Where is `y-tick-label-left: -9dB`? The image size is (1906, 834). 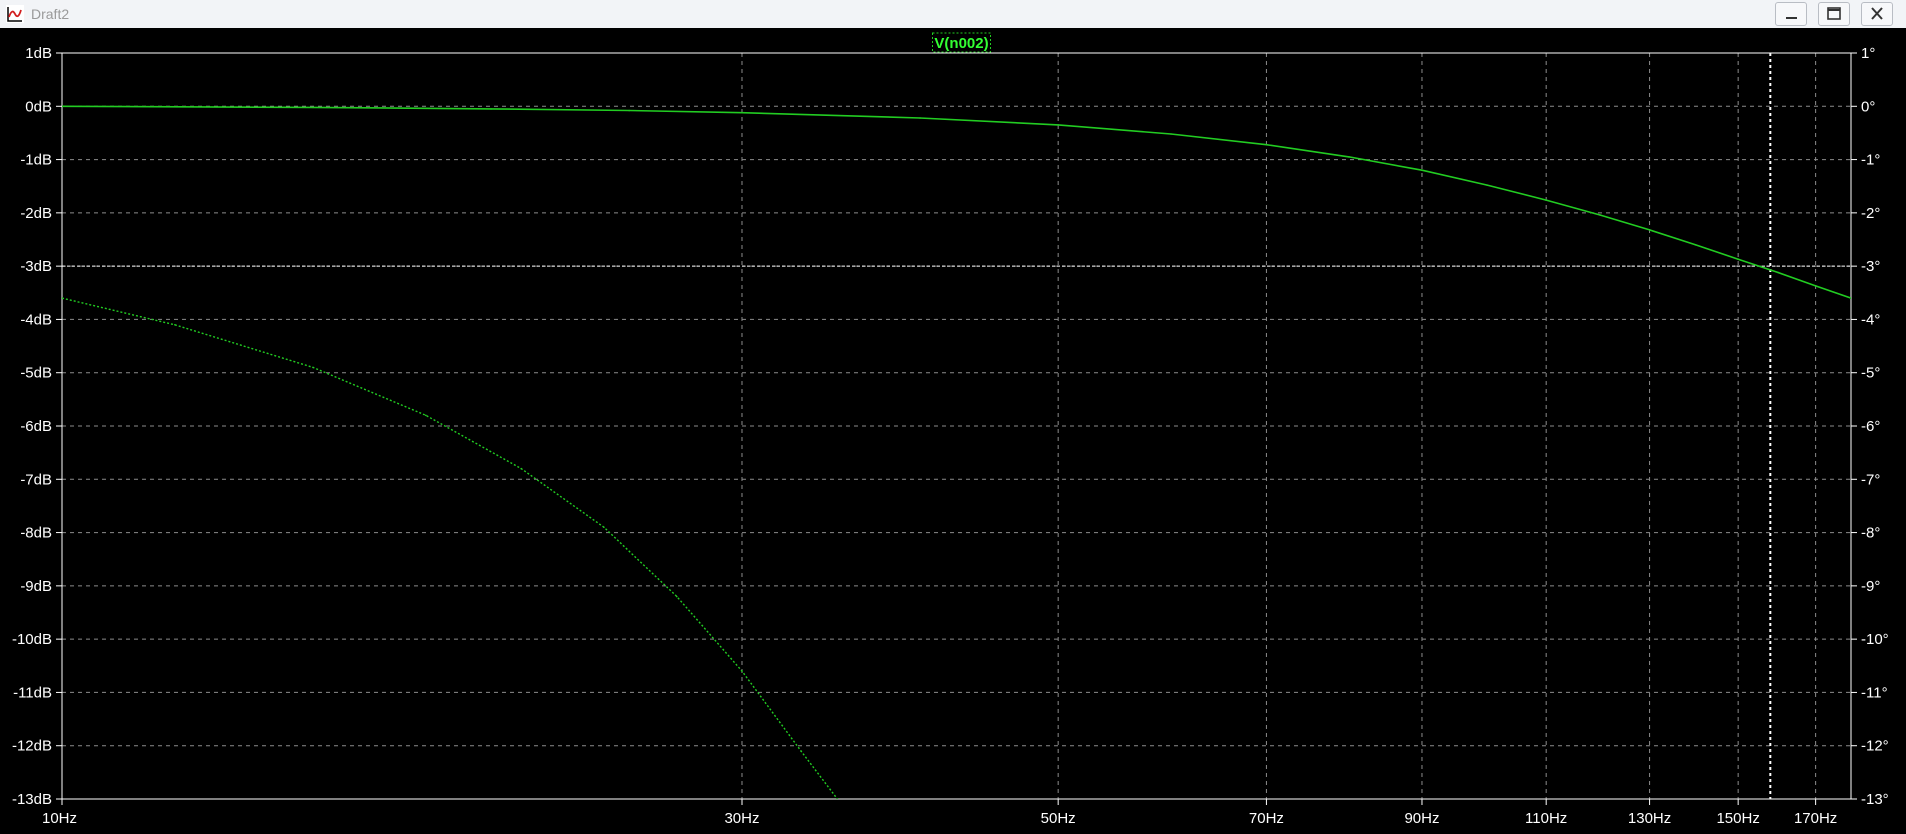 y-tick-label-left: -9dB is located at coordinates (36, 586).